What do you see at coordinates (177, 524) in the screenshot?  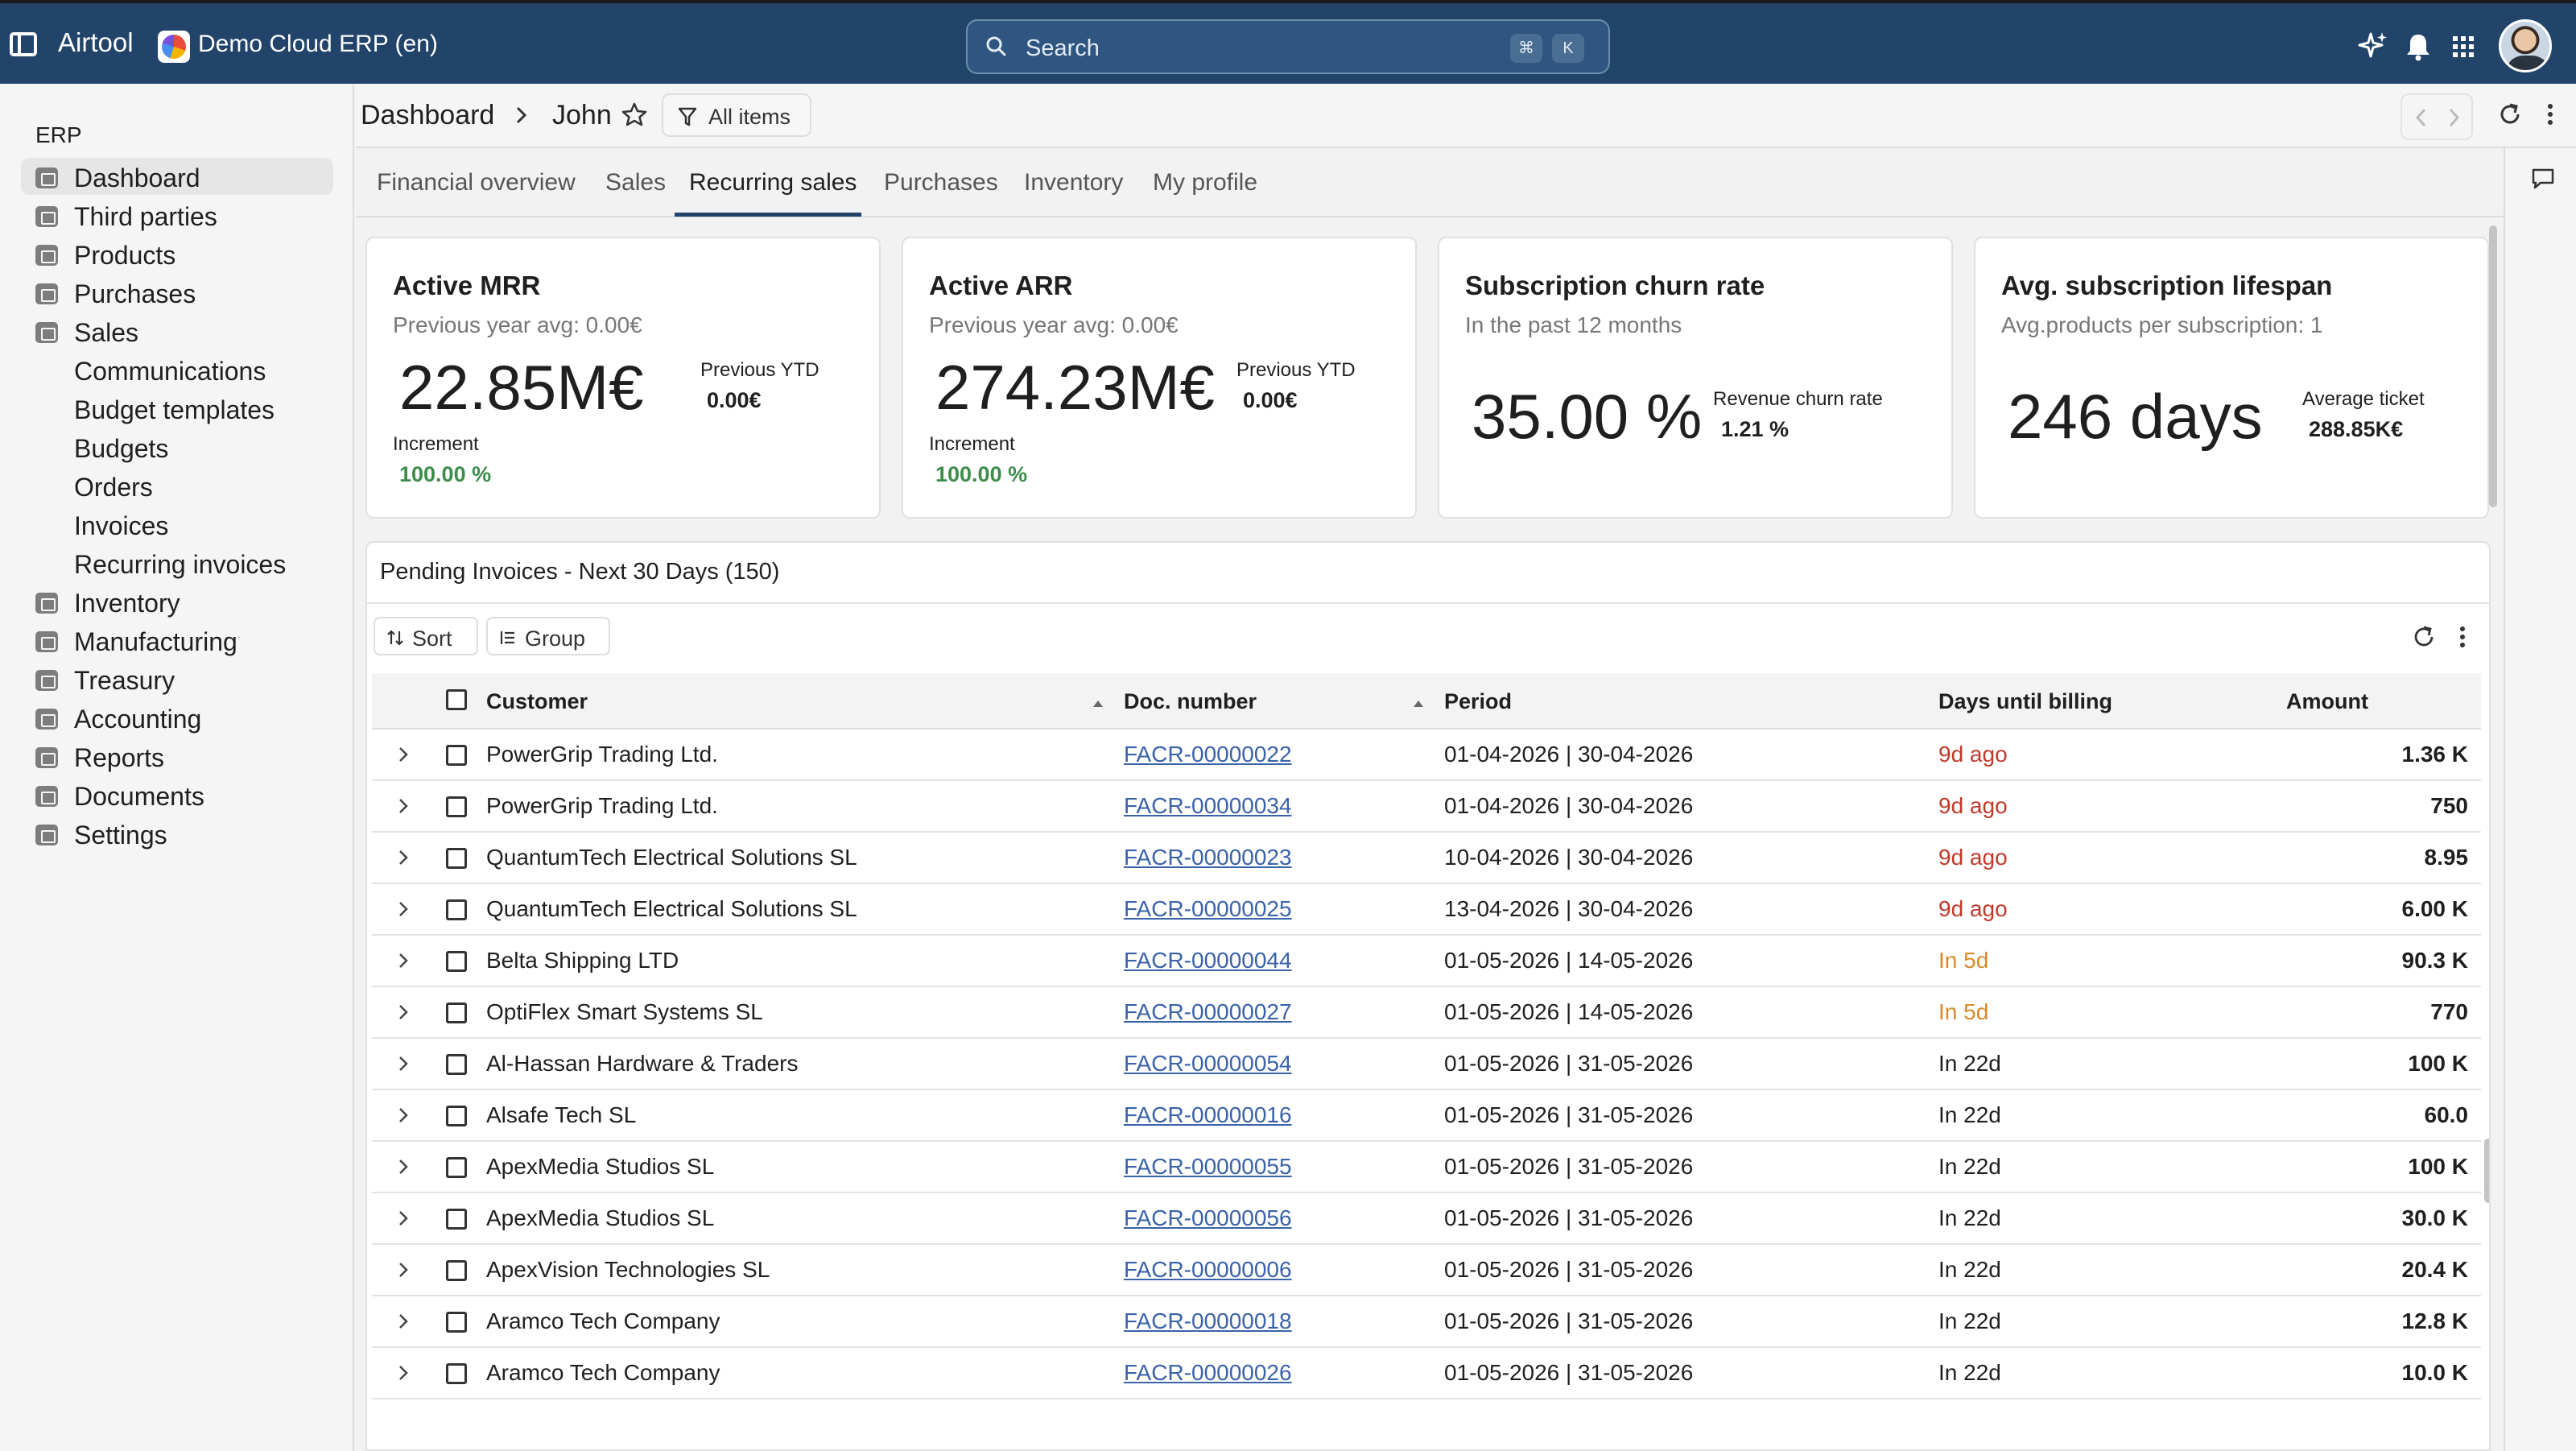 I see `sidebar-item-invoices: Invoices` at bounding box center [177, 524].